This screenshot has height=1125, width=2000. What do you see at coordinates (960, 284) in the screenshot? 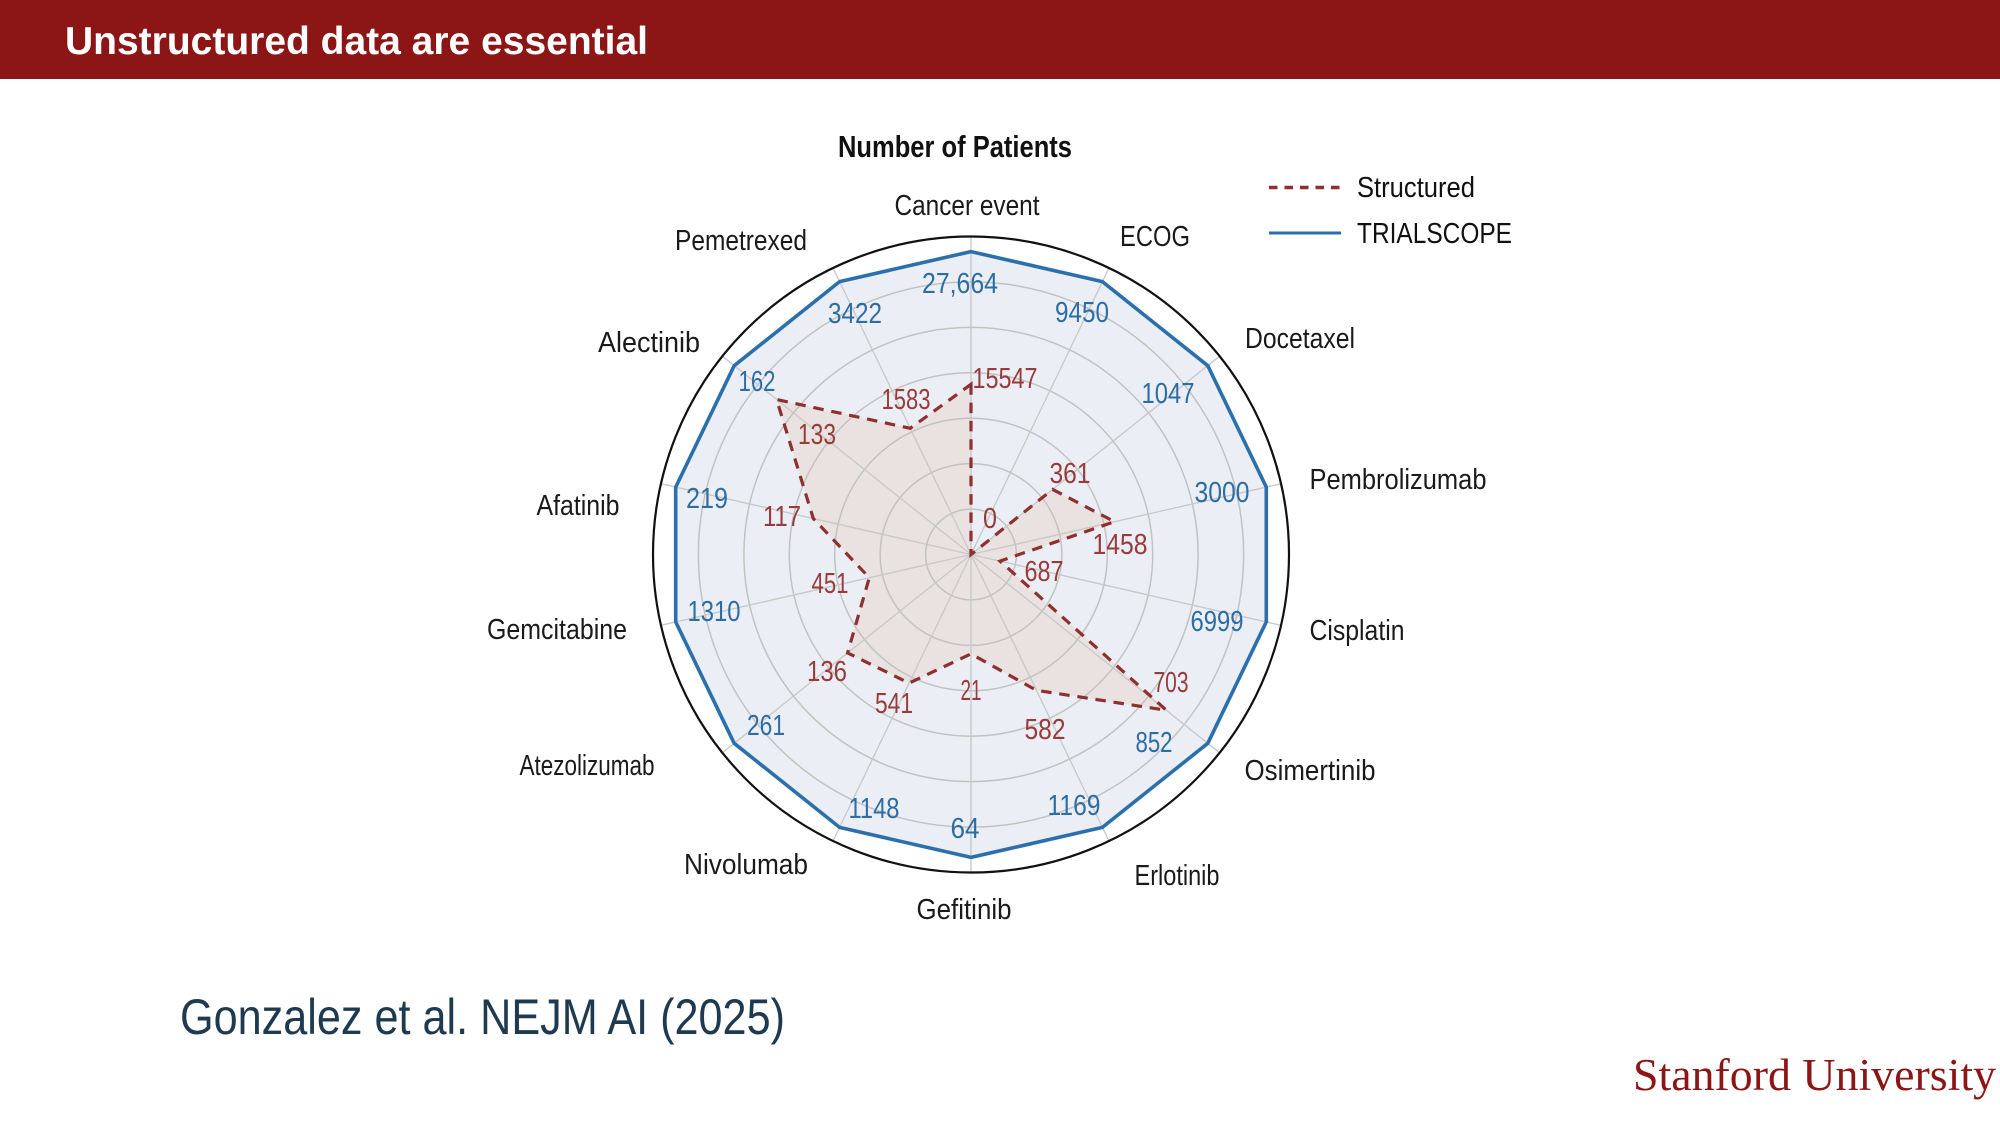
I see `svg-text: 27,664` at bounding box center [960, 284].